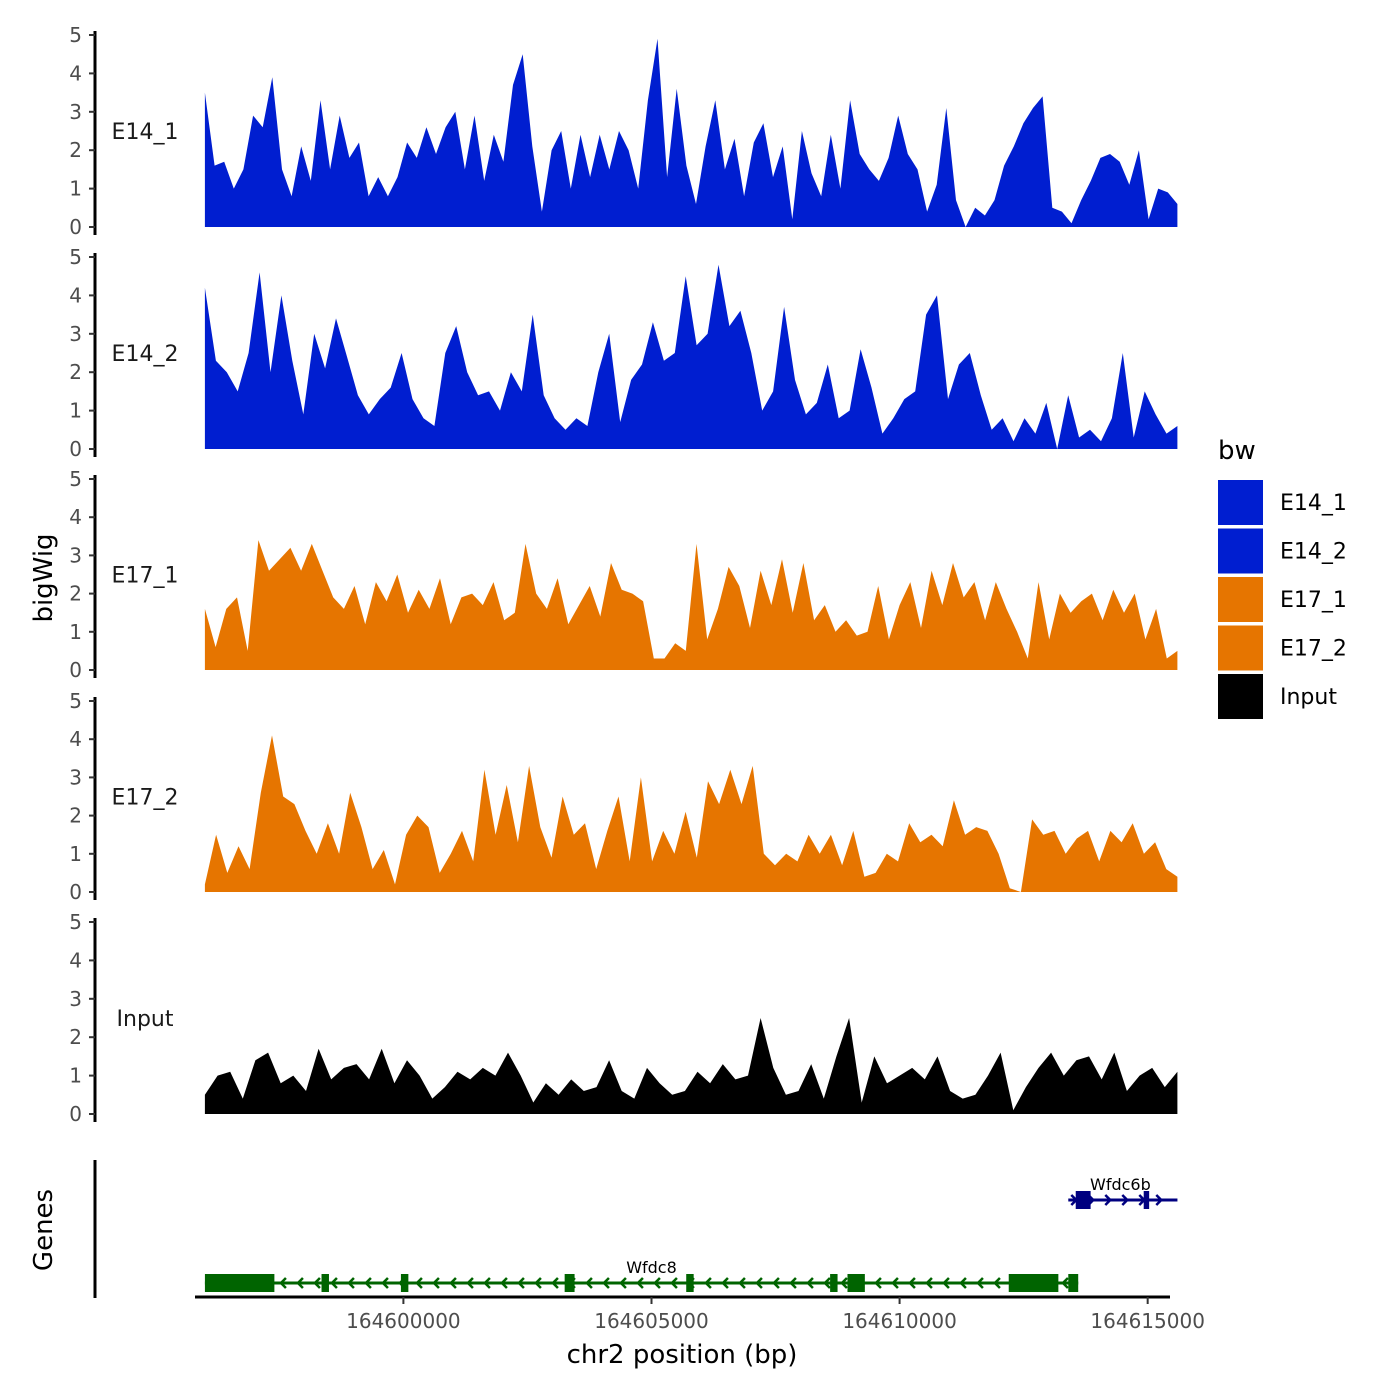 The width and height of the screenshot is (1400, 1400). I want to click on track-E17_2: 0 1 2 3 4 5 E17_2, so click(623, 796).